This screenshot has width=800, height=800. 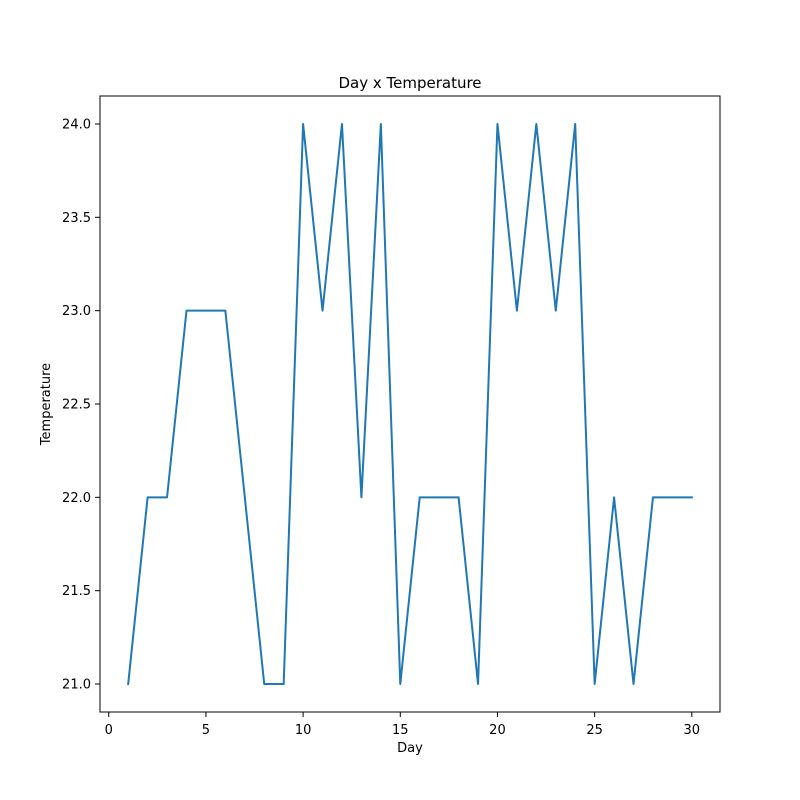 I want to click on y-tick-label: 24.0, so click(x=76, y=125).